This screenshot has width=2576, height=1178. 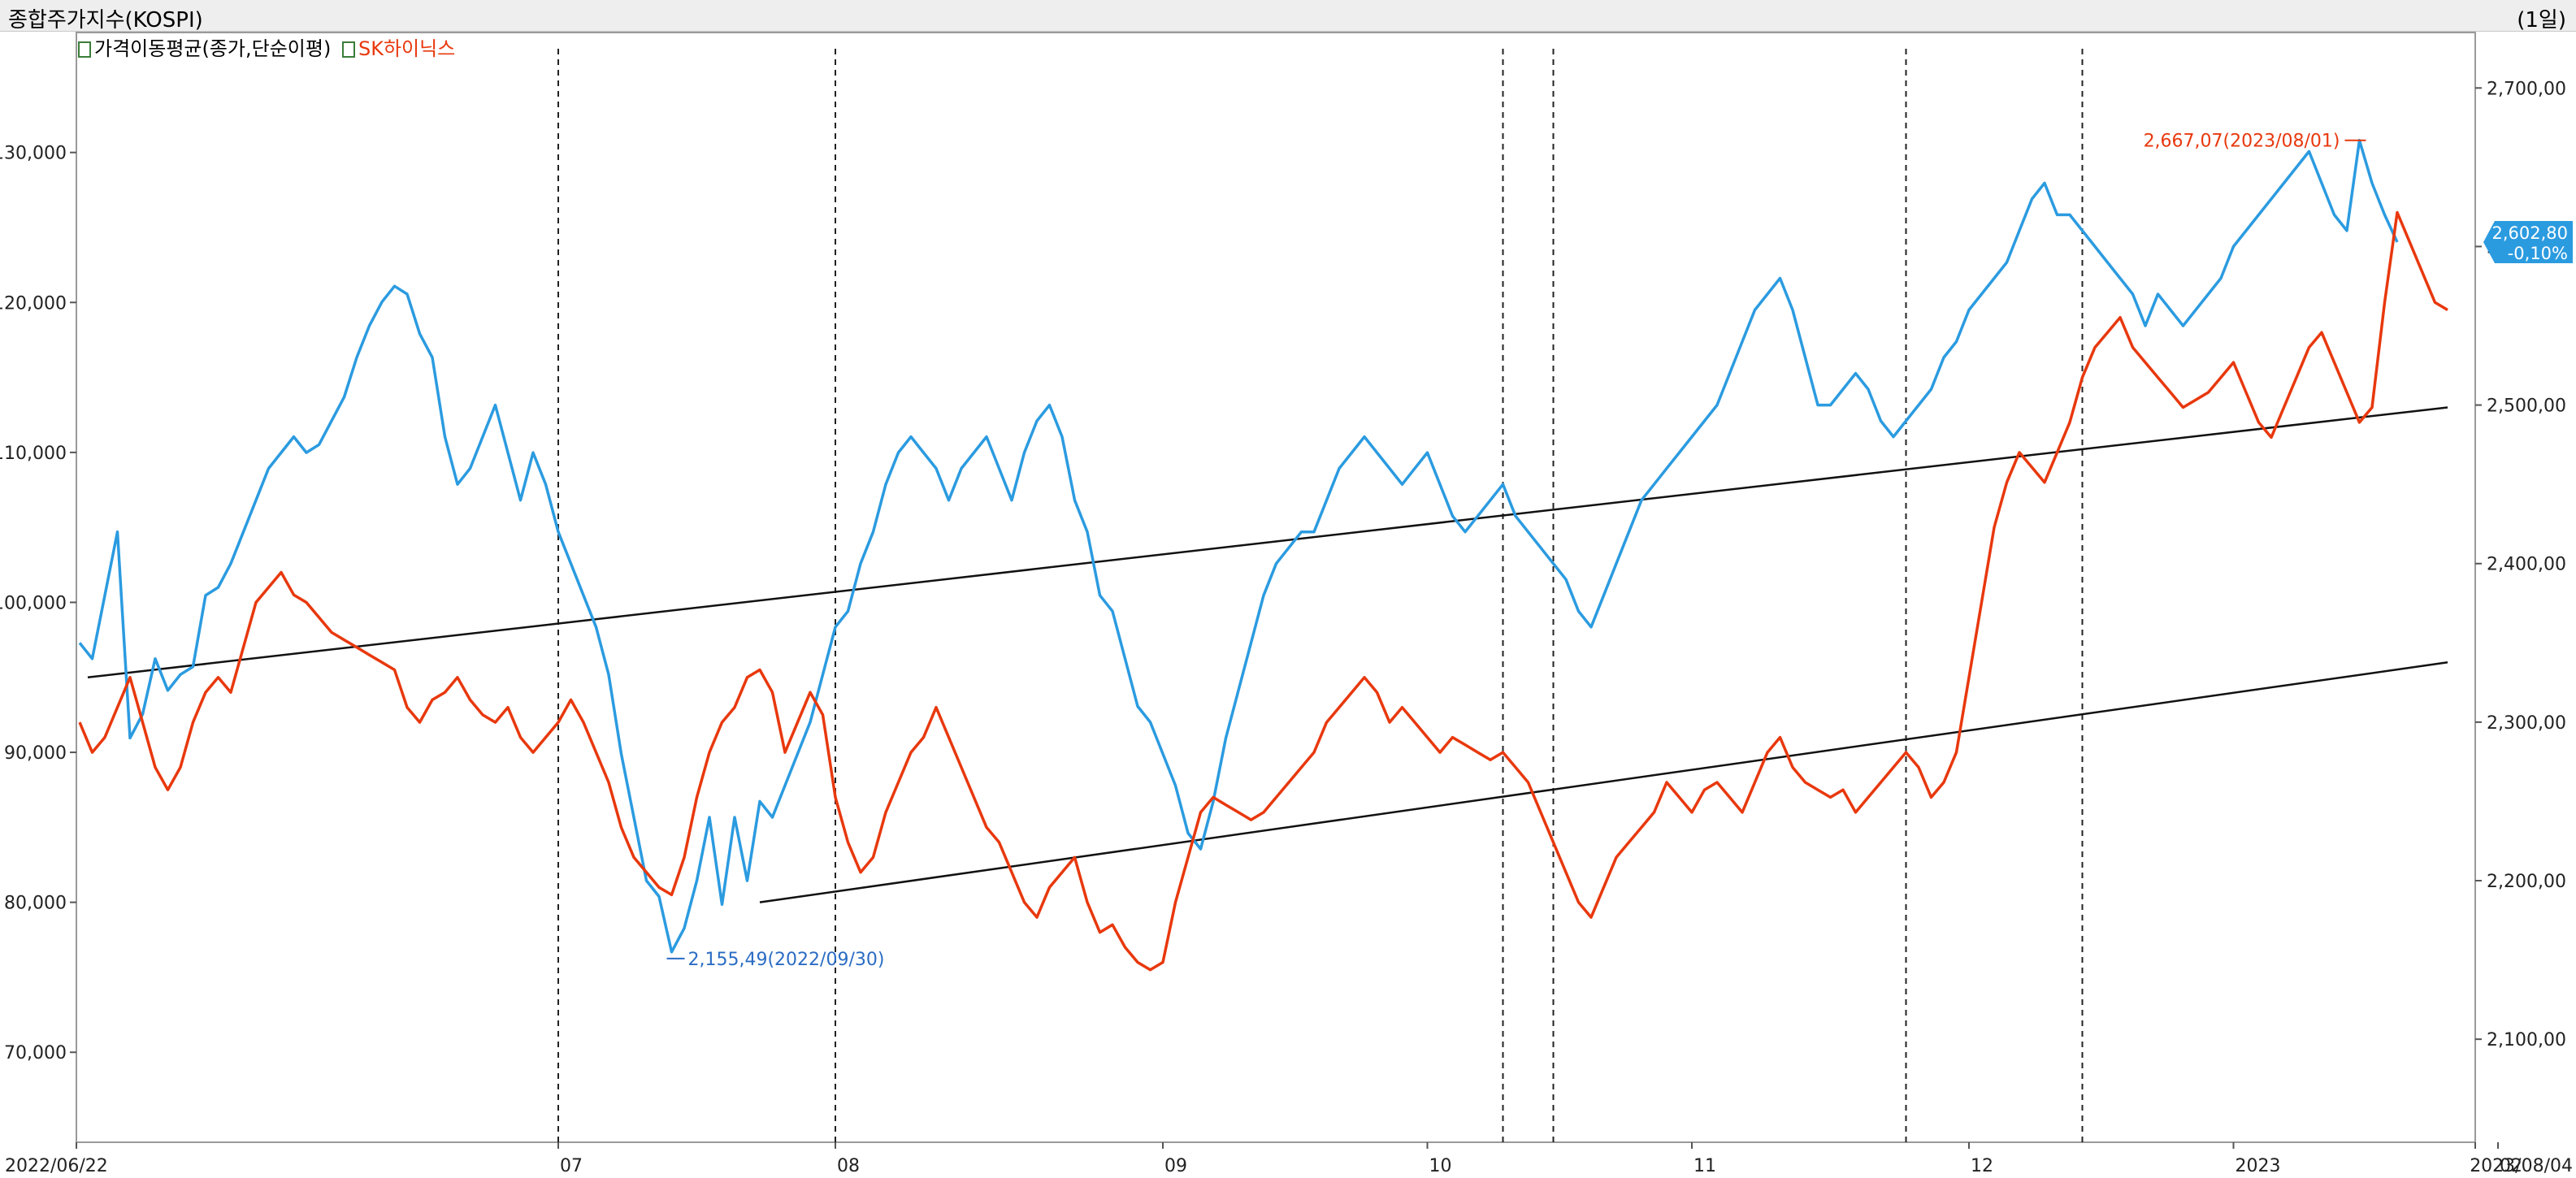 I want to click on right-tick-label: 2,400,00, so click(x=2526, y=565).